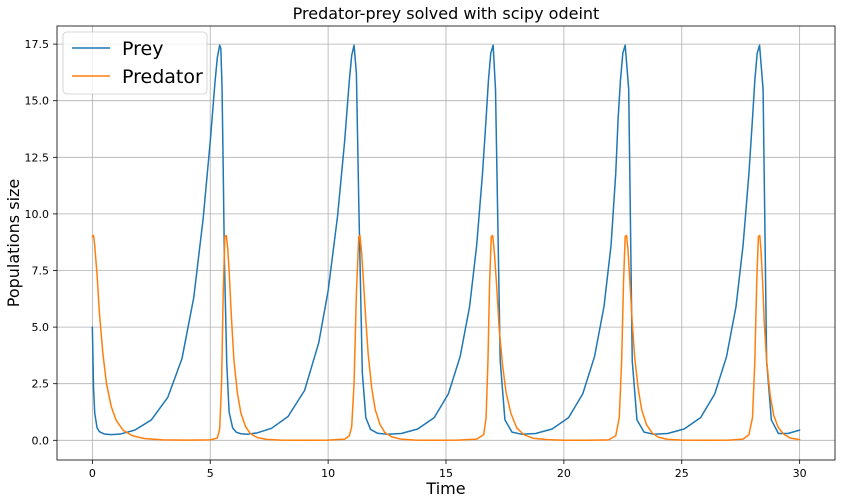 This screenshot has width=843, height=503. I want to click on legend-label-predator: Predator, so click(162, 77).